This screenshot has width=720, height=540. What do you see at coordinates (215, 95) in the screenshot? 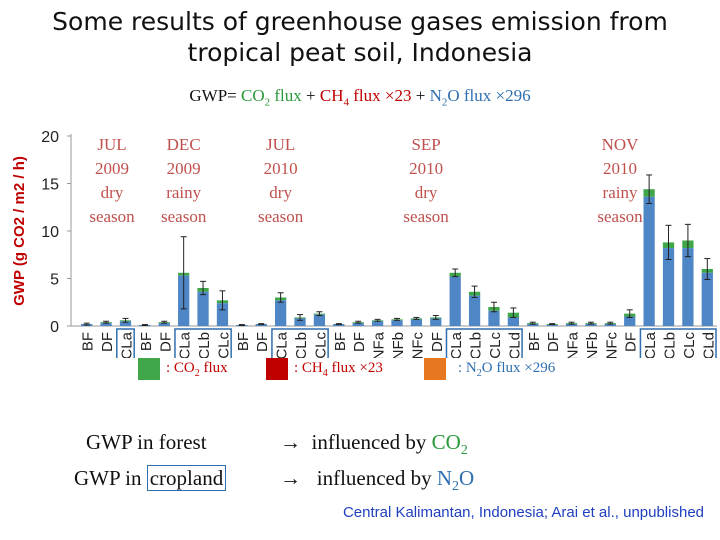
I see `formula-prefix: GWP=` at bounding box center [215, 95].